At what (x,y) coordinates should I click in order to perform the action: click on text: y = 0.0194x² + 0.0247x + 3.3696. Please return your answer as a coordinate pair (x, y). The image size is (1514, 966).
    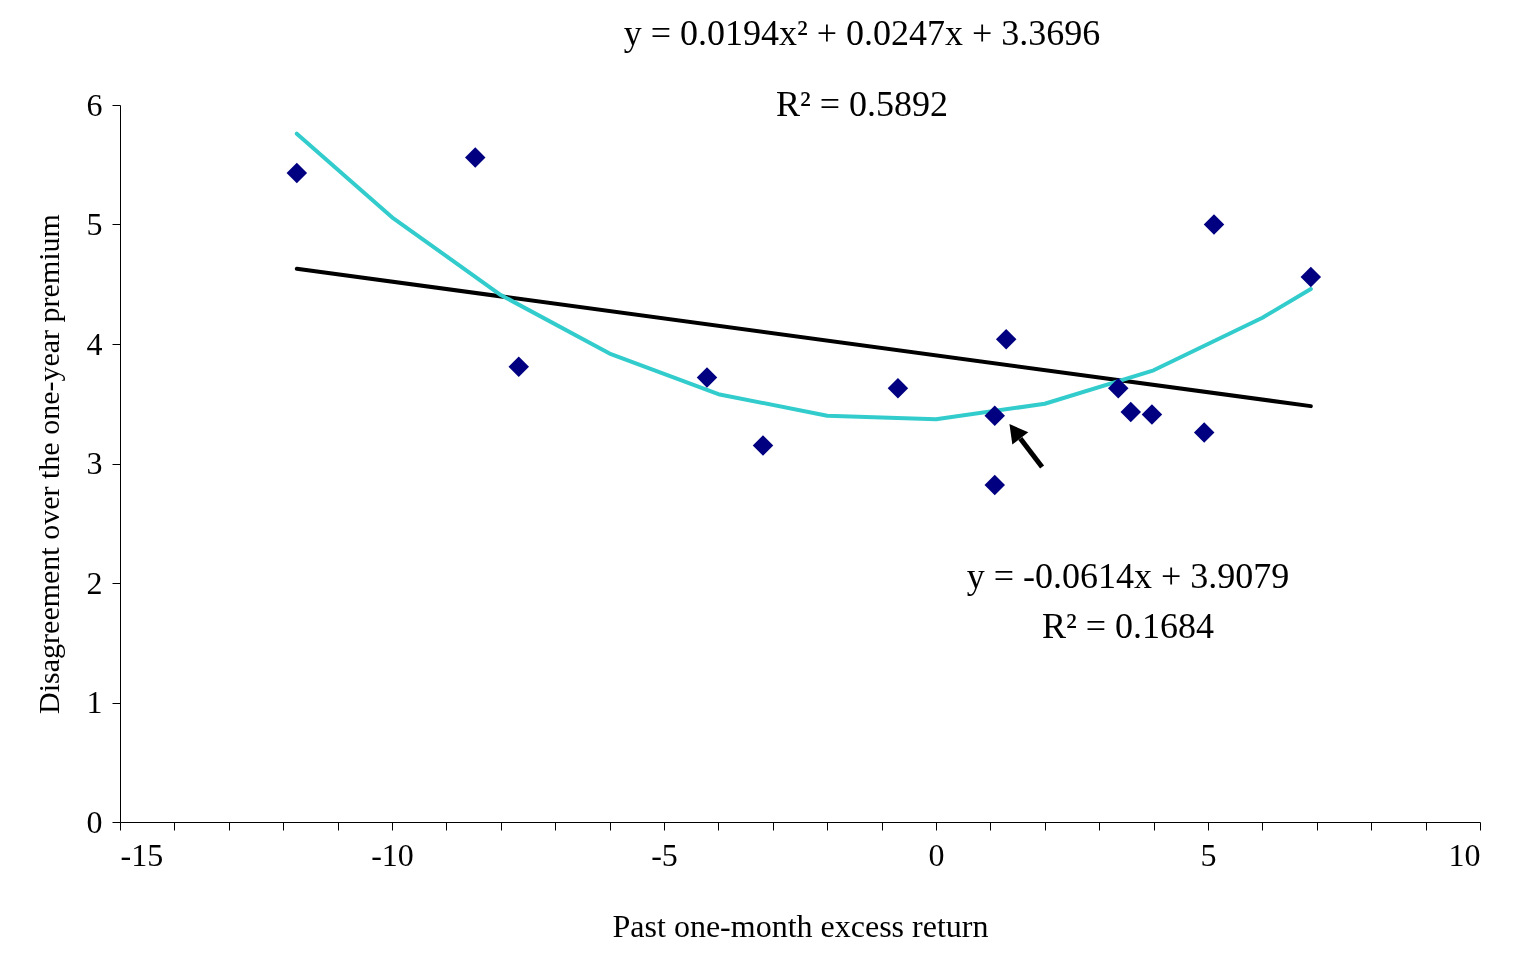
    Looking at the image, I should click on (862, 33).